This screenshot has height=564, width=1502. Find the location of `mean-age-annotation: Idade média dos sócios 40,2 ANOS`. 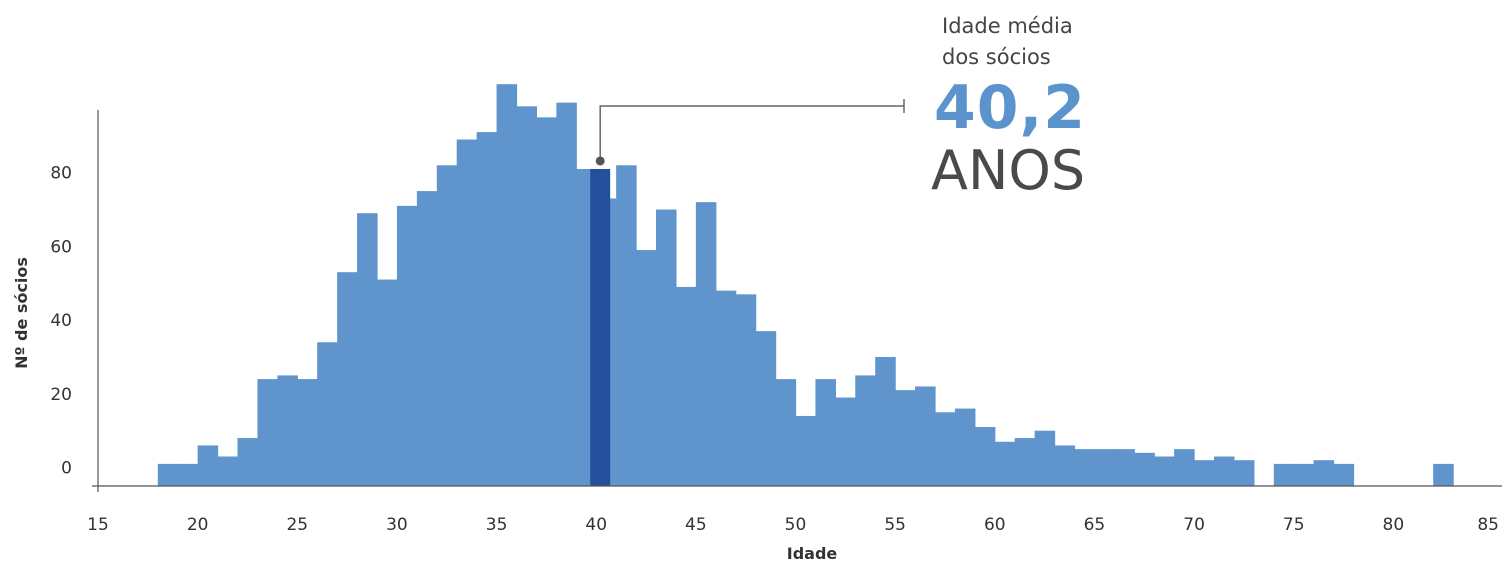

mean-age-annotation: Idade média dos sócios 40,2 ANOS is located at coordinates (840, 108).